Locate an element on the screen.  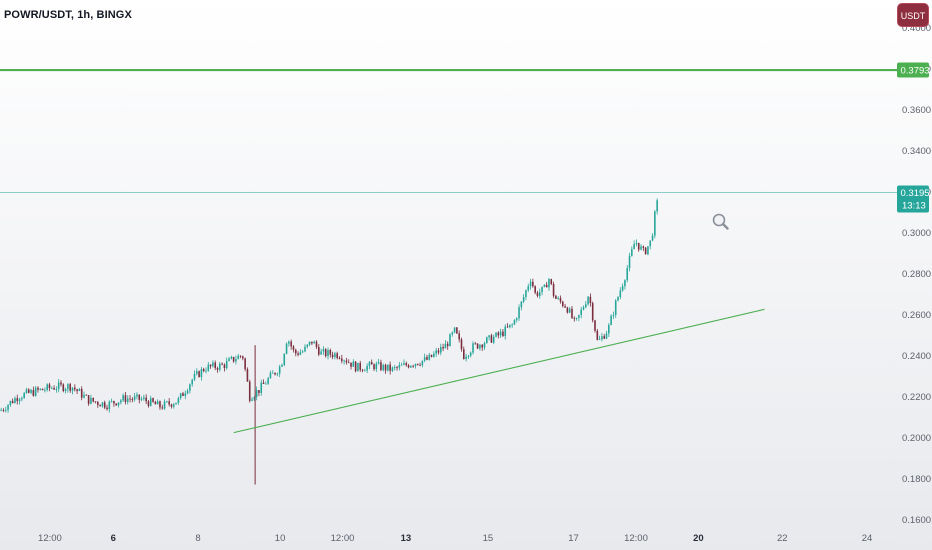
ascending-trendline is located at coordinates (499, 371).